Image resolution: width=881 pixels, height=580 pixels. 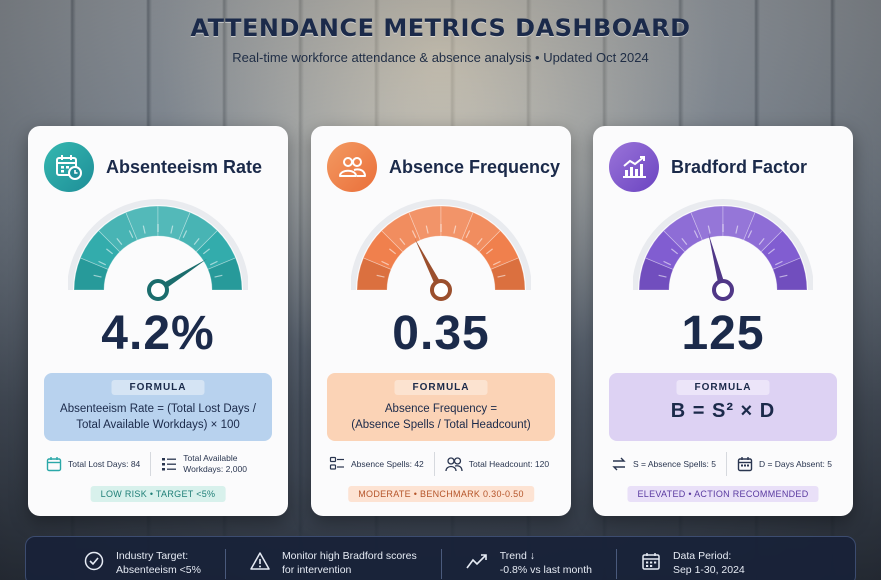 What do you see at coordinates (723, 333) in the screenshot?
I see `metric-value: 125` at bounding box center [723, 333].